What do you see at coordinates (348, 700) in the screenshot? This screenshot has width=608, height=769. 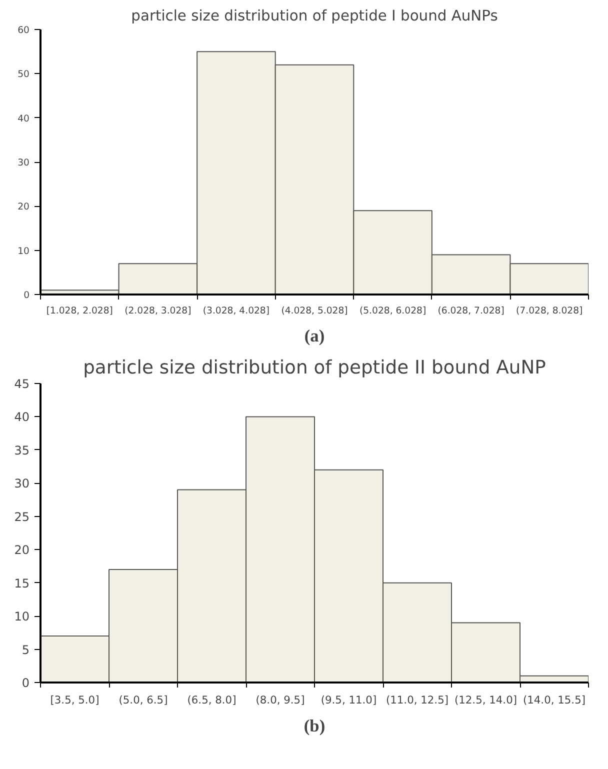 I see `x-tick-label: (9.5, 11.0]` at bounding box center [348, 700].